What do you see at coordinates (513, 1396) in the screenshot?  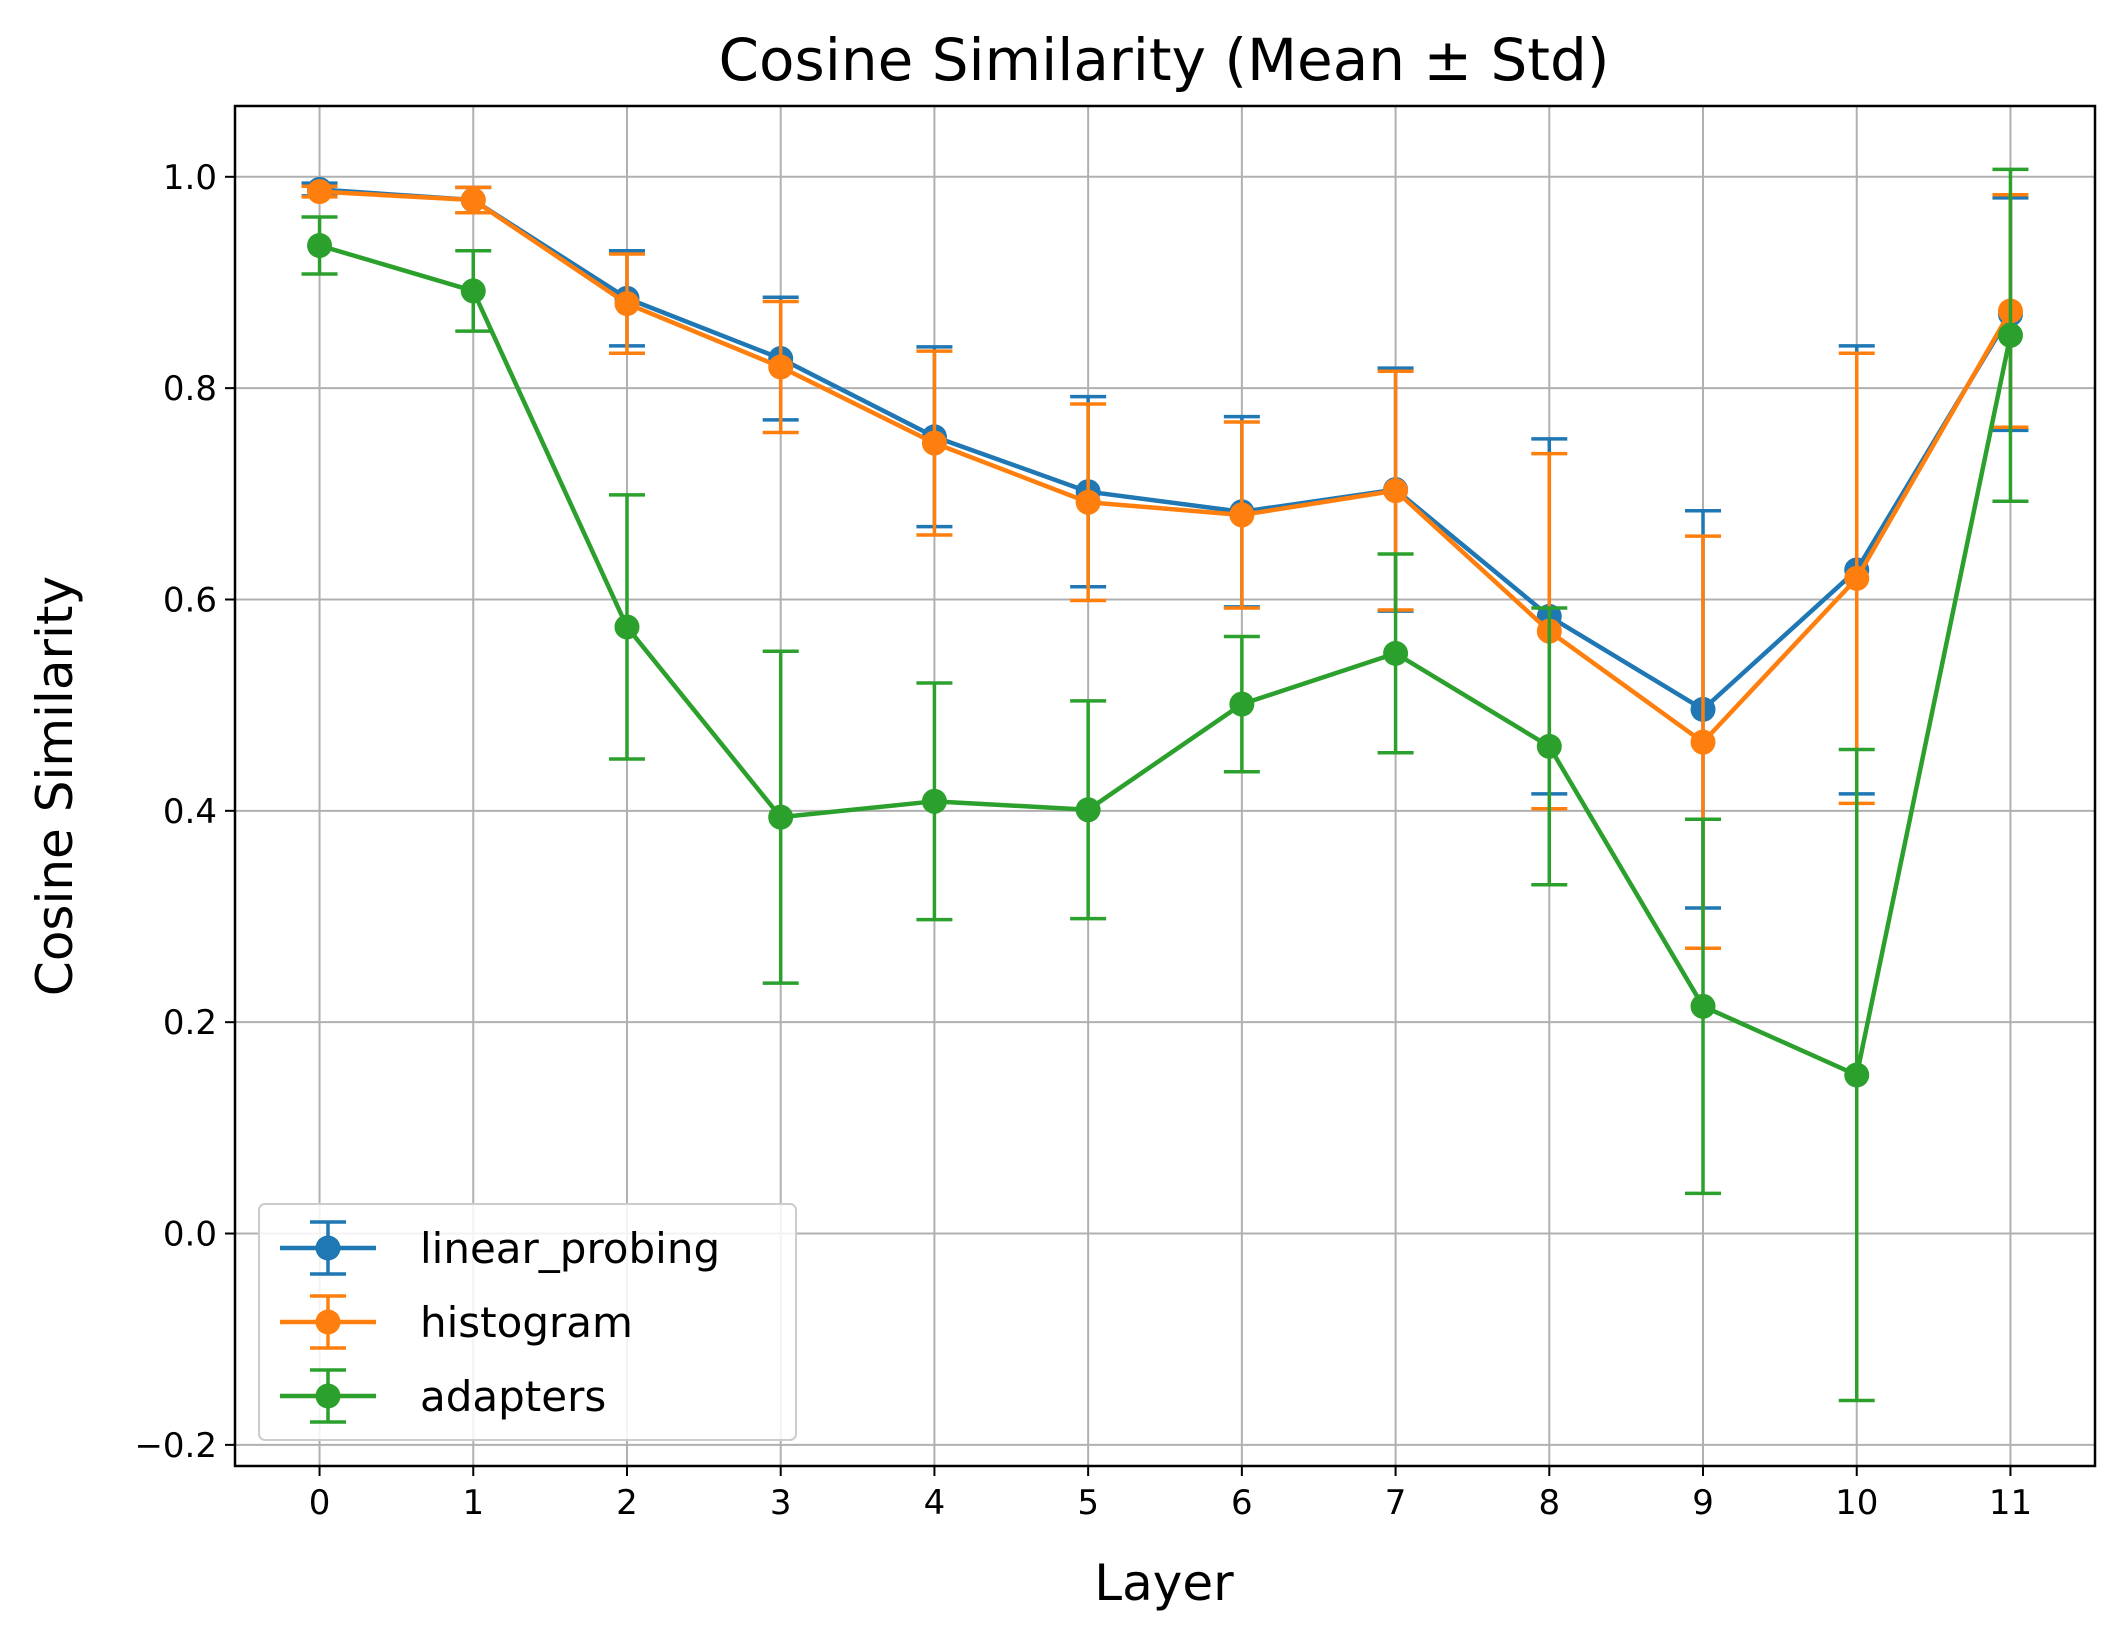 I see `legend-label: adapters` at bounding box center [513, 1396].